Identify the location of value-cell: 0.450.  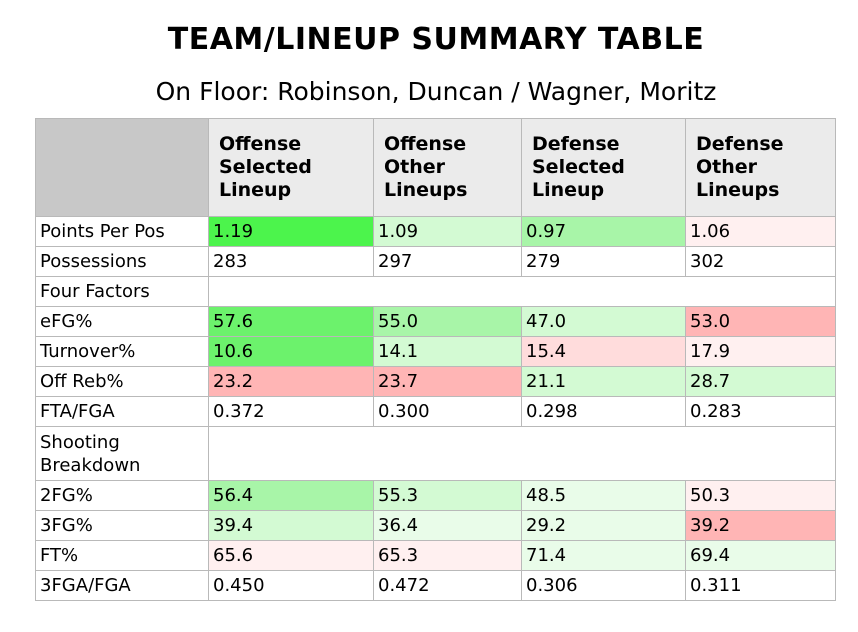
(291, 585).